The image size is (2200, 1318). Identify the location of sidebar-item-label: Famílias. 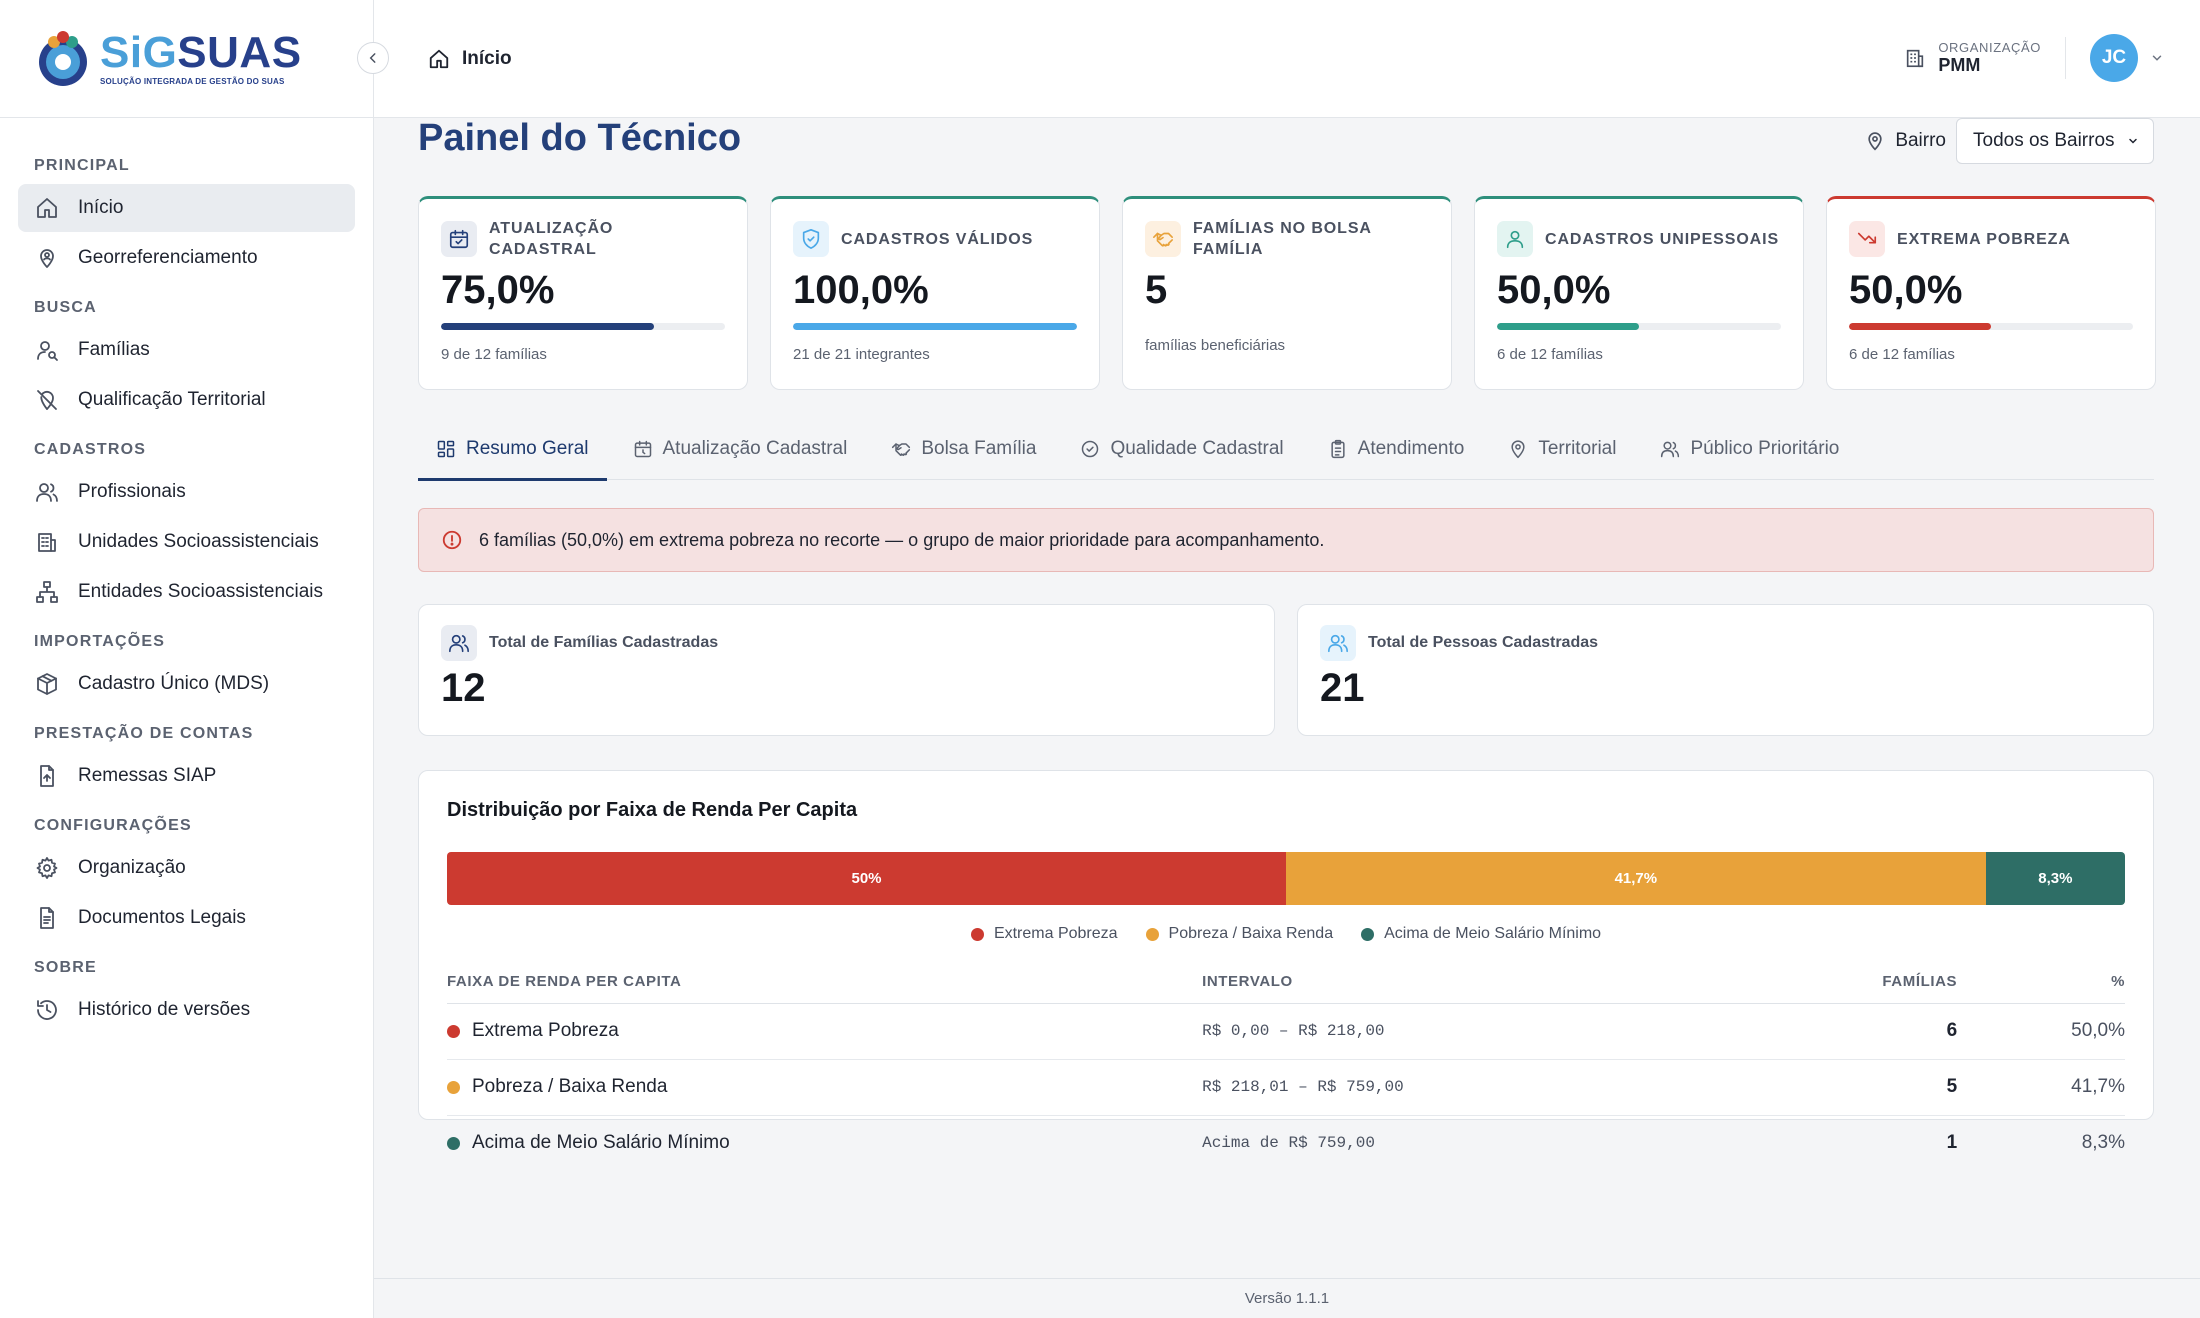
(114, 349).